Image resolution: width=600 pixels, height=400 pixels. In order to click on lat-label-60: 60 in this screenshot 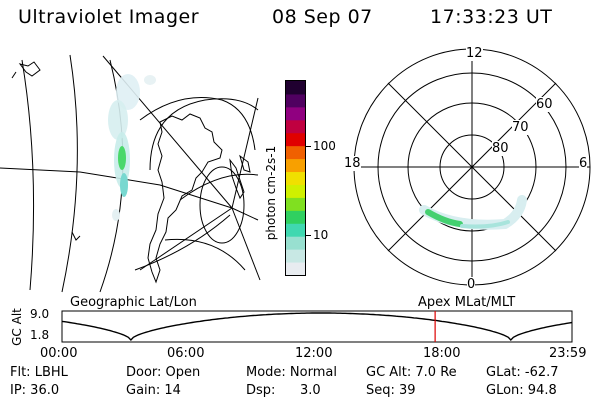, I will do `click(544, 104)`.